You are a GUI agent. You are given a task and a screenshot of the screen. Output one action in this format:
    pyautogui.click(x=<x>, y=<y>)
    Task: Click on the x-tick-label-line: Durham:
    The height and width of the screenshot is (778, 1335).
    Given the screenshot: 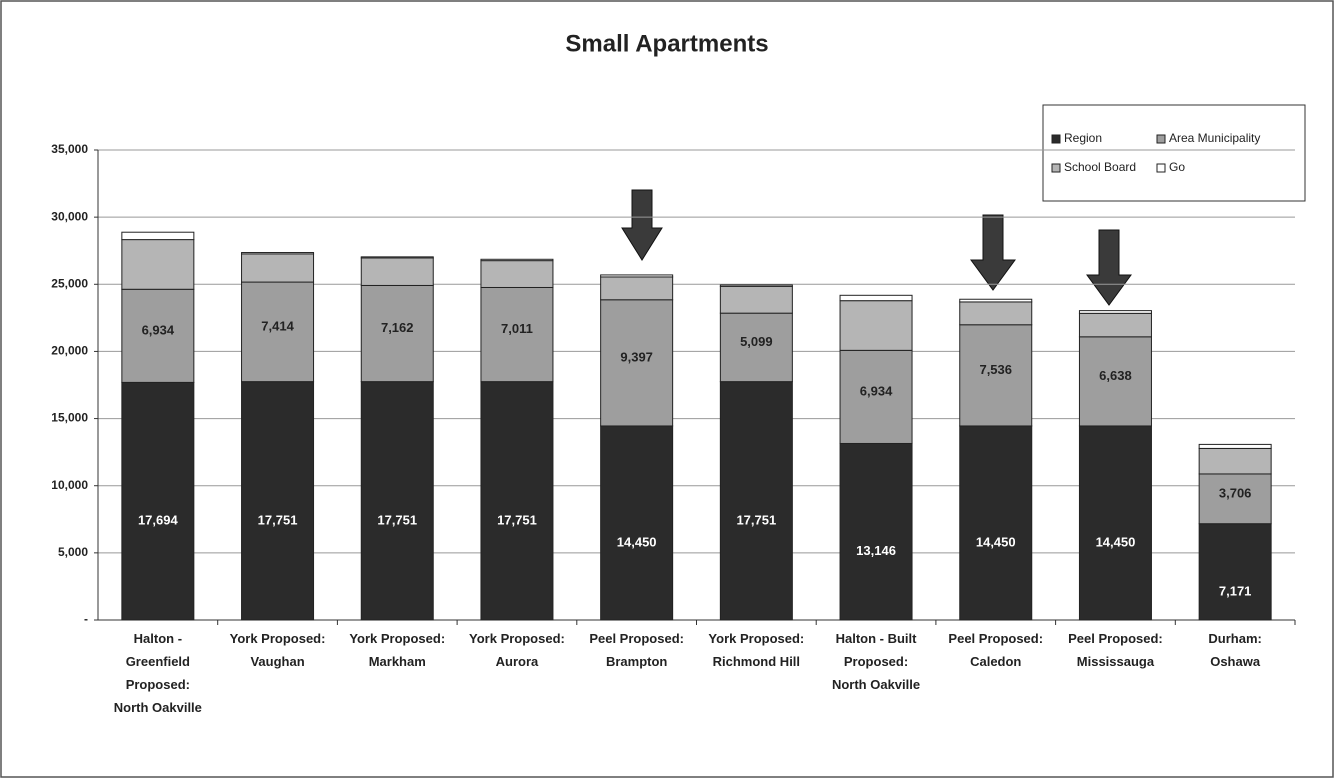 What is the action you would take?
    pyautogui.click(x=1234, y=638)
    